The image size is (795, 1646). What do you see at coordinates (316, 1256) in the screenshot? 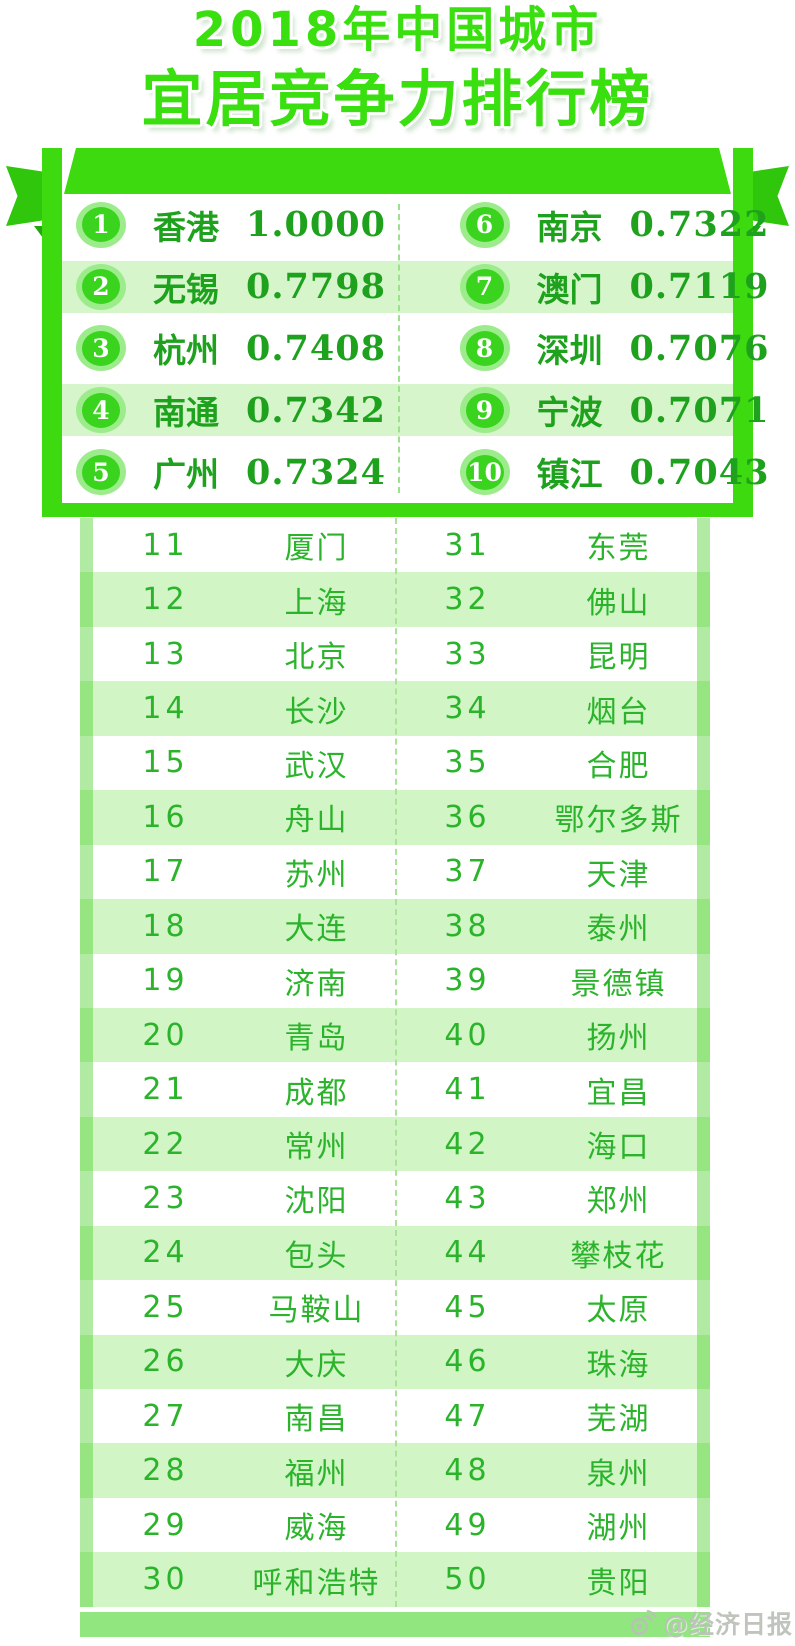
I see `city-cell: 包头` at bounding box center [316, 1256].